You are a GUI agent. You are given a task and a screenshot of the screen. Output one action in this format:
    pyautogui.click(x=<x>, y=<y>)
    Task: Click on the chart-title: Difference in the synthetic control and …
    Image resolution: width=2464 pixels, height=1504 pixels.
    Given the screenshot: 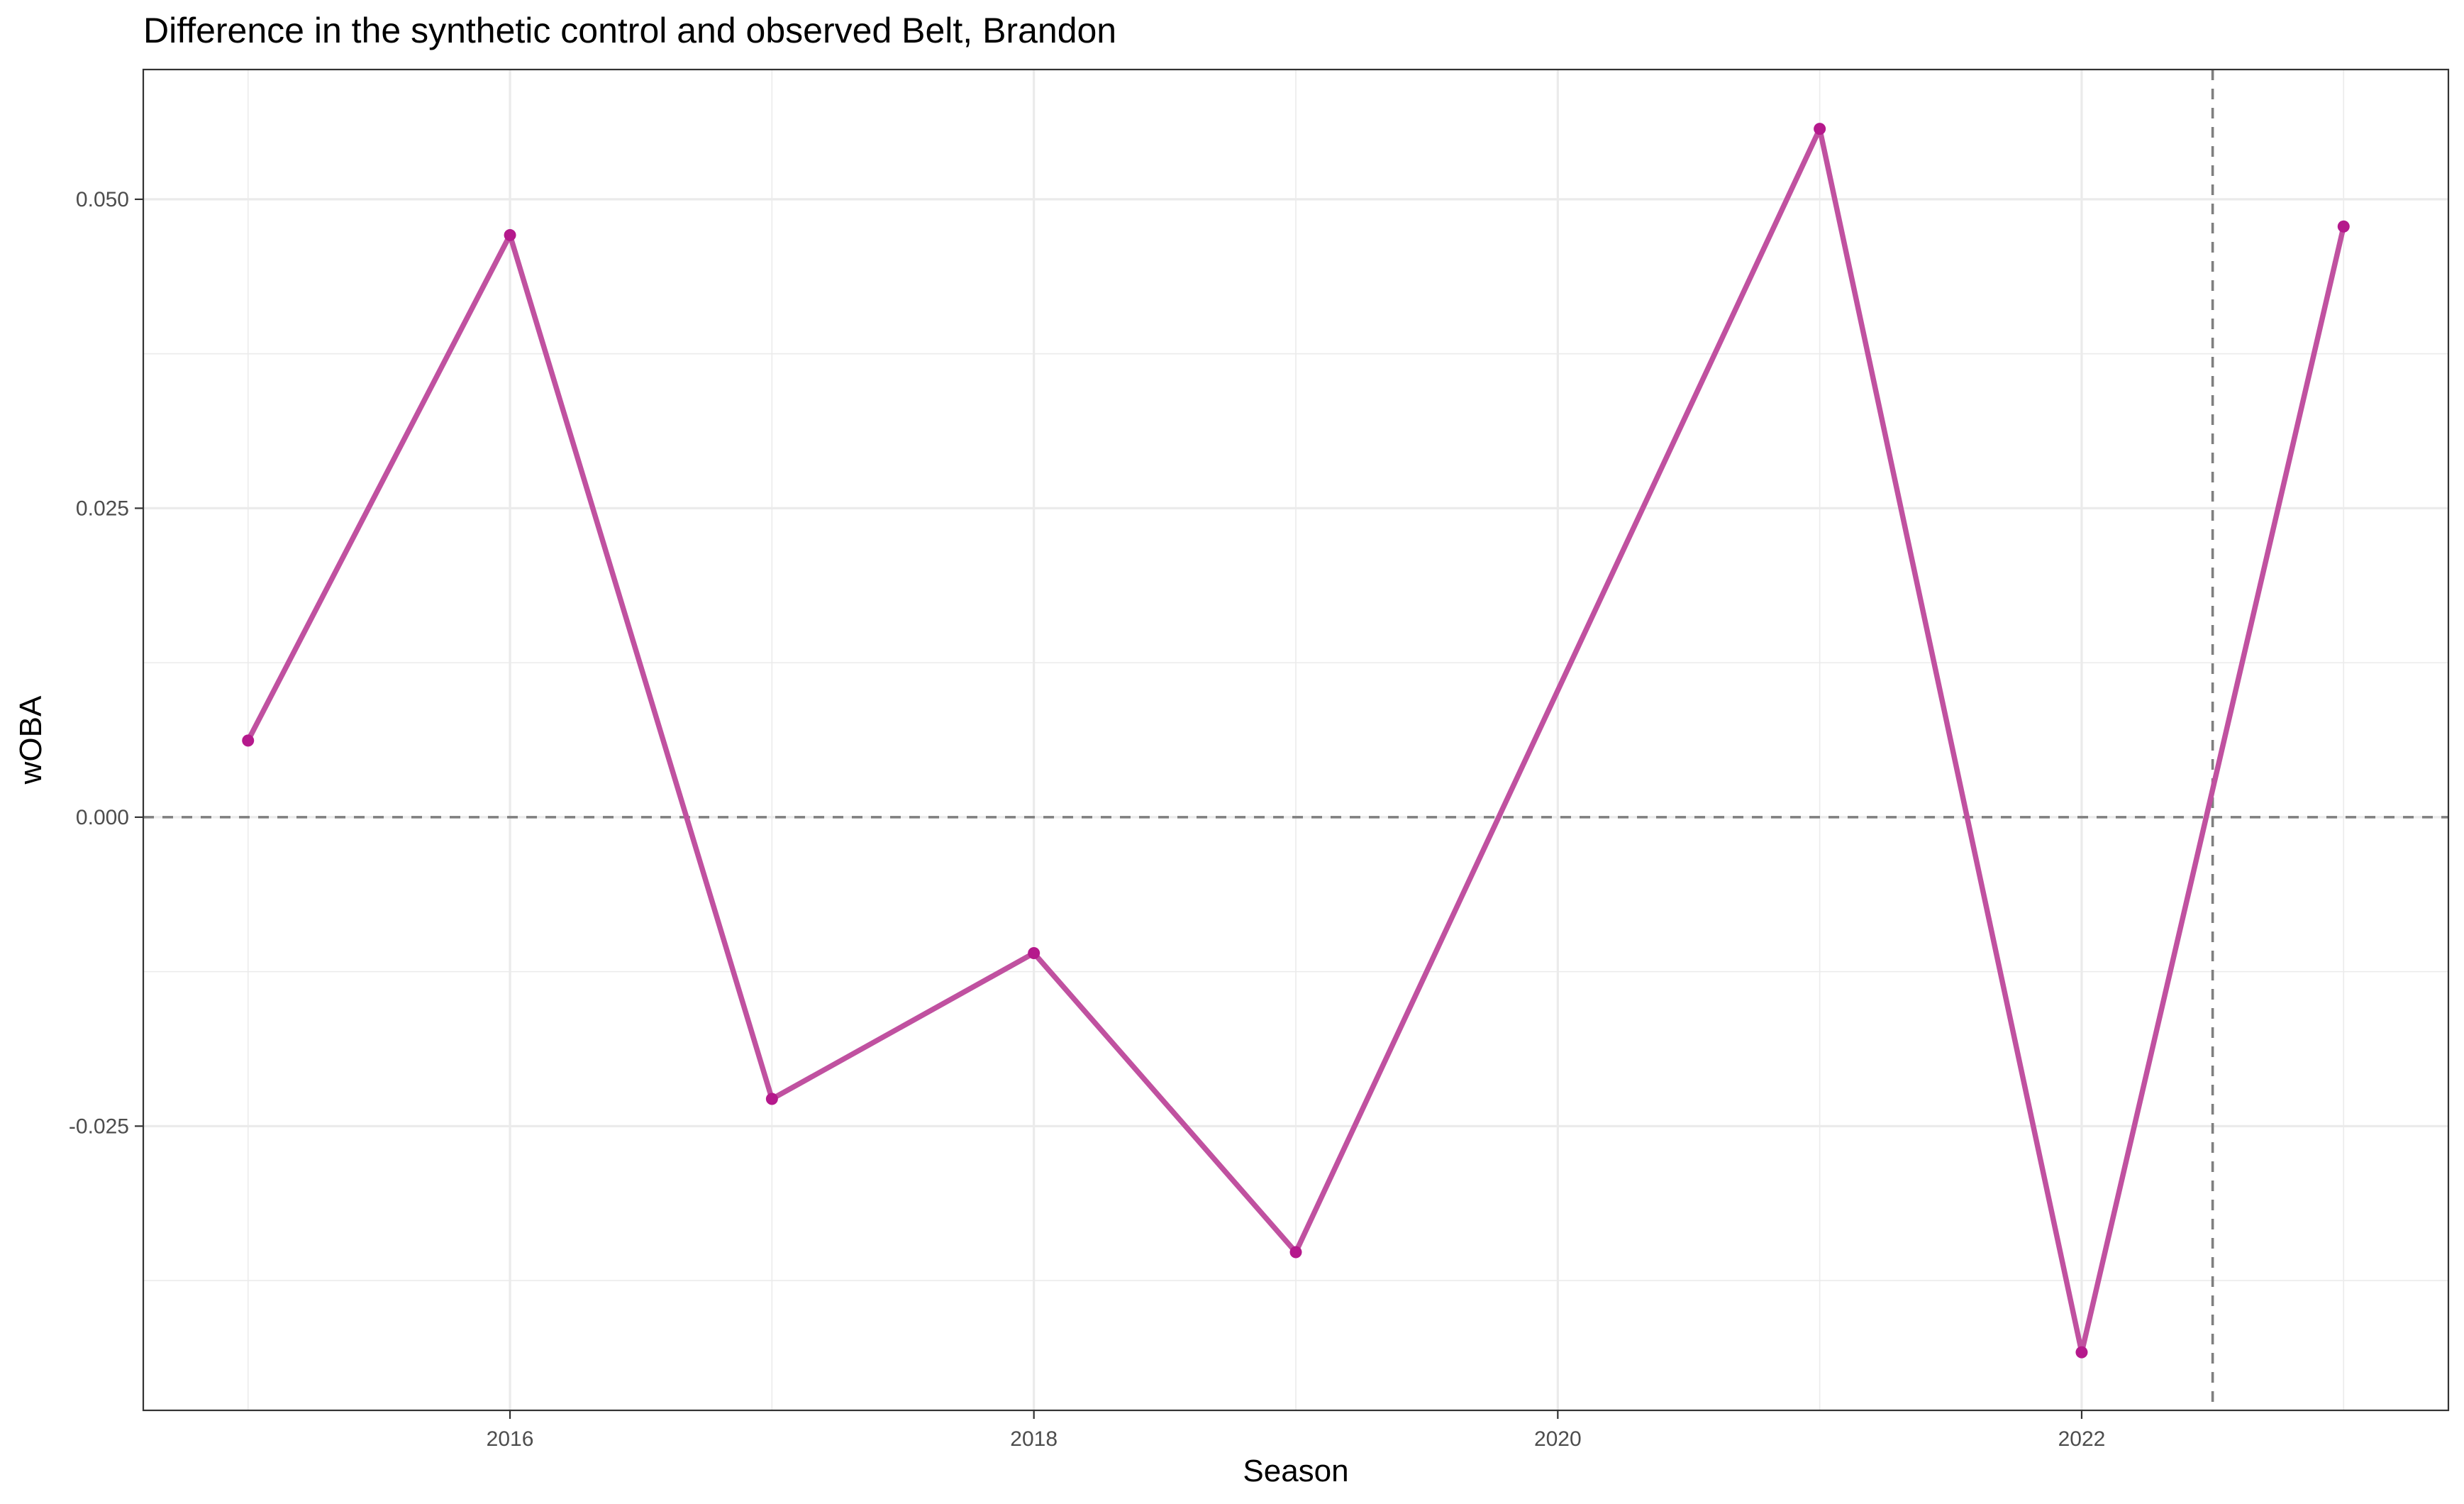 What is the action you would take?
    pyautogui.click(x=629, y=30)
    